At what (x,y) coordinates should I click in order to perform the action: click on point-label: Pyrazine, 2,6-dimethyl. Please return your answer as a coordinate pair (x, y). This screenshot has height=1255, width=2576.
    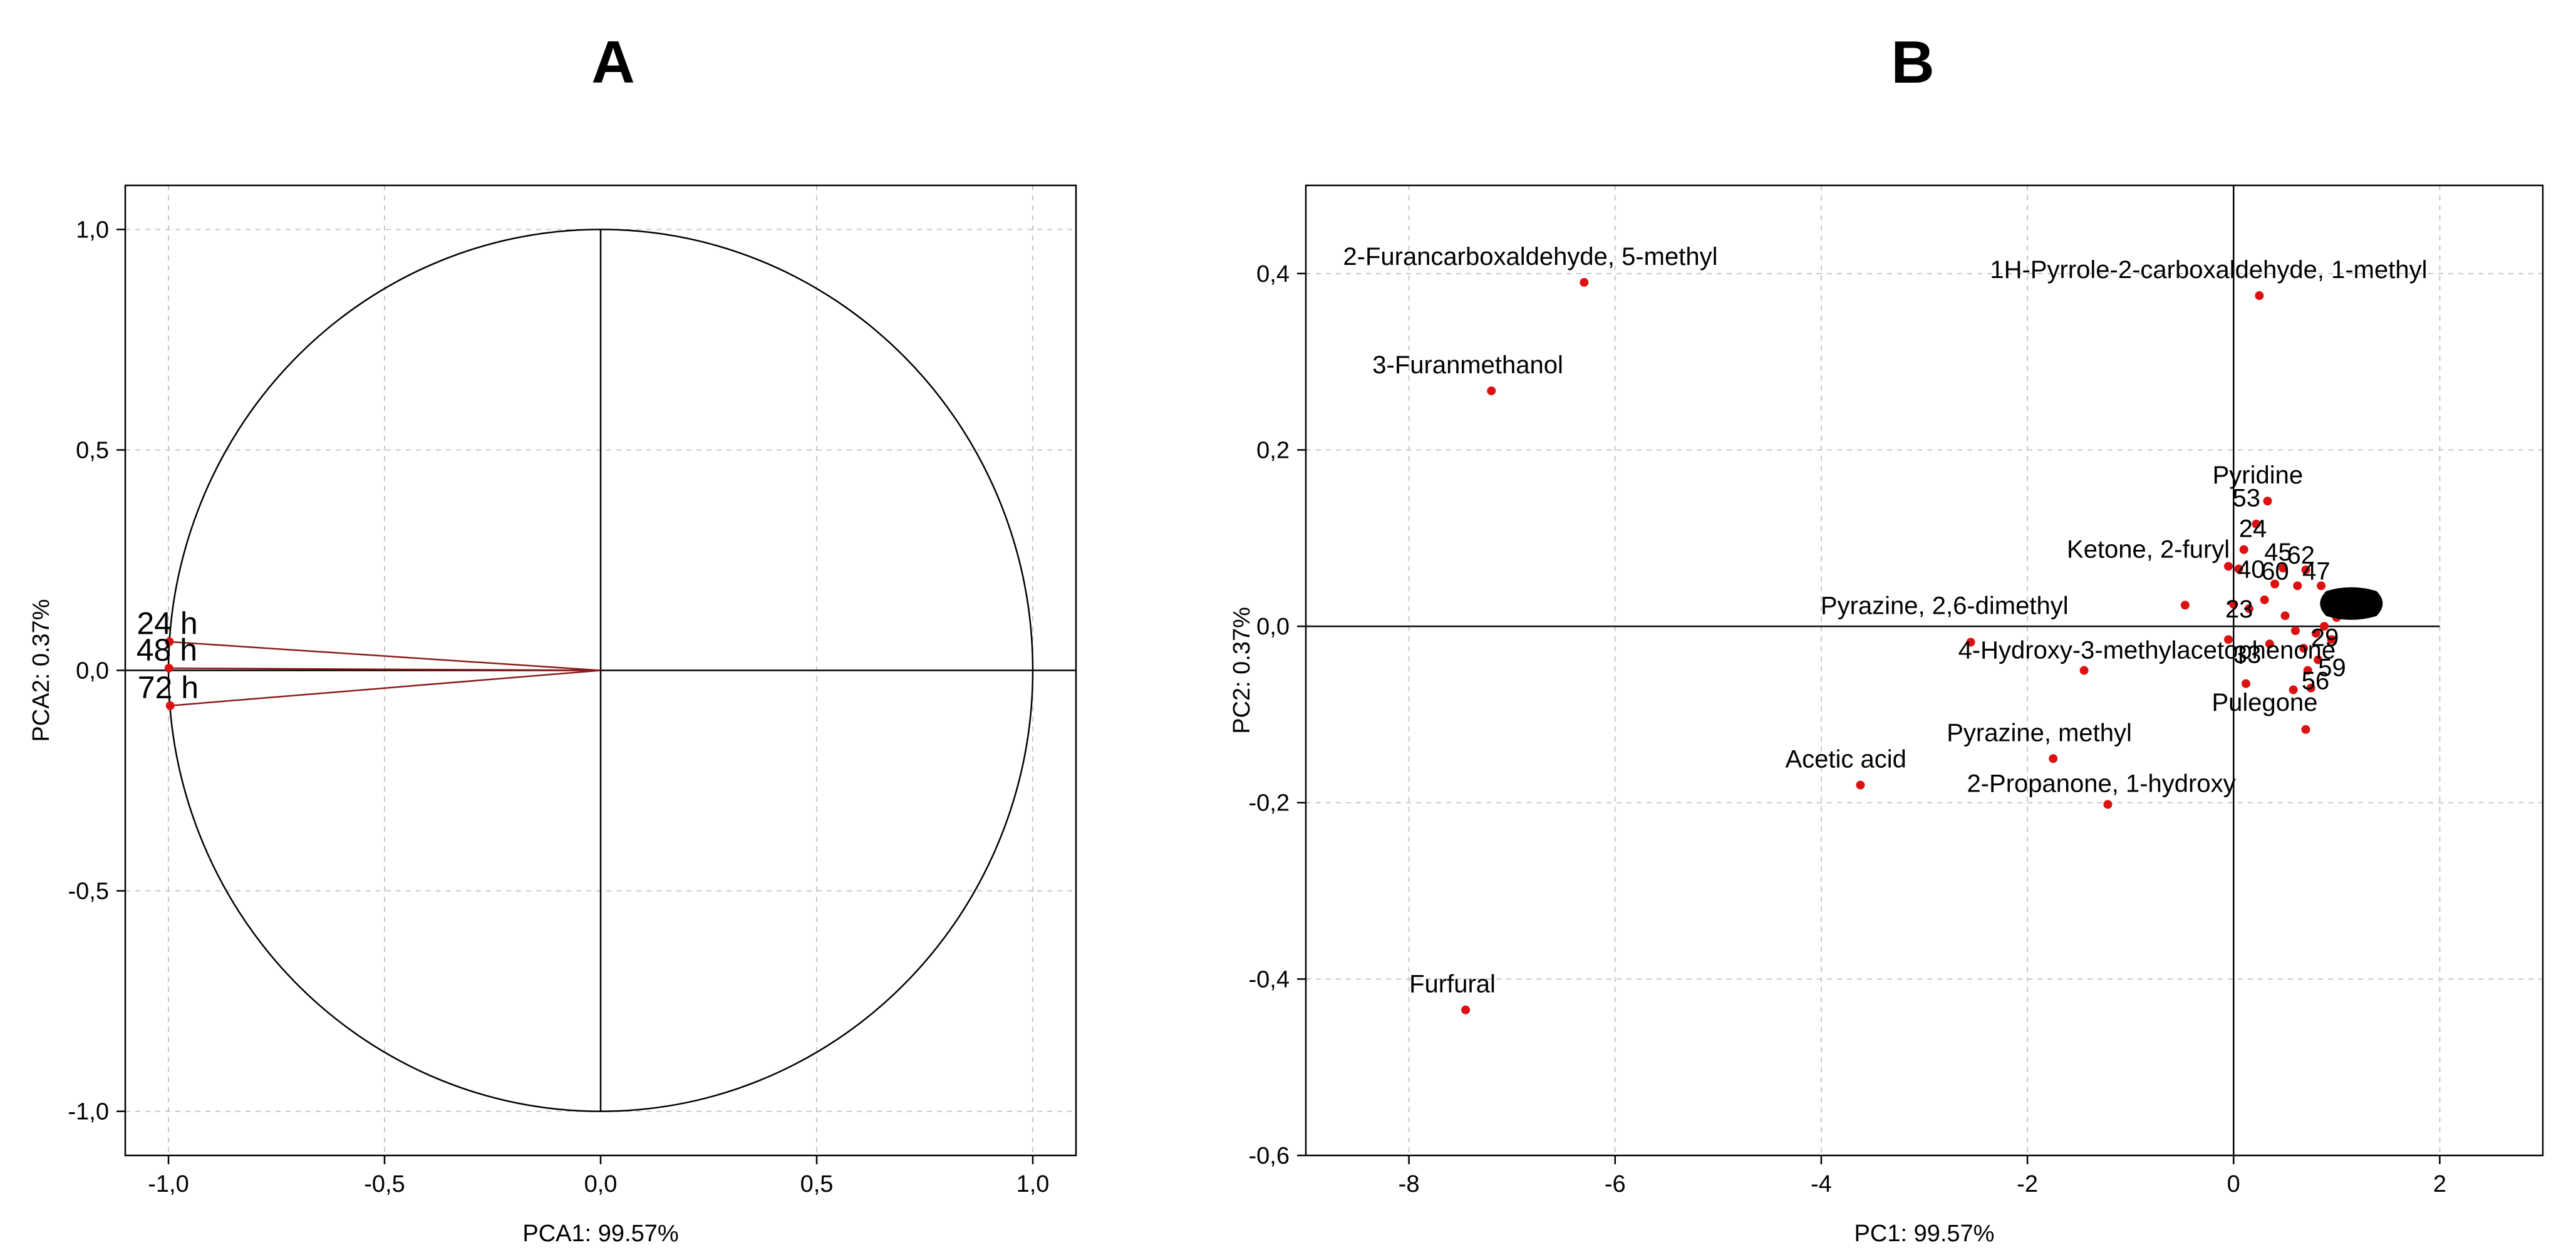
    Looking at the image, I should click on (1945, 605).